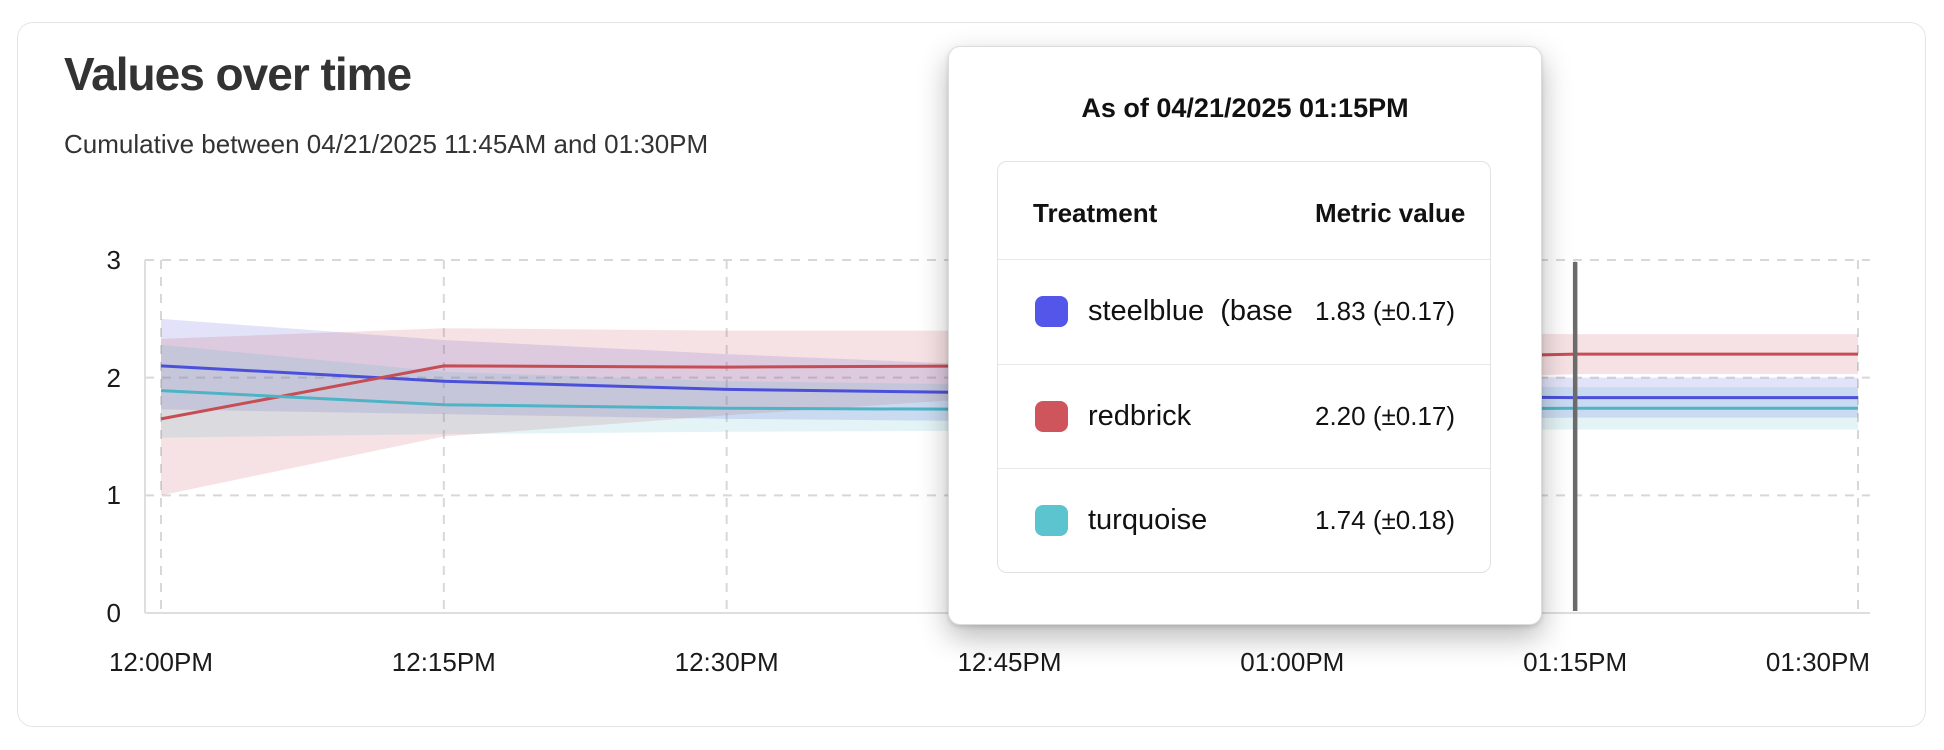 The height and width of the screenshot is (750, 1944). Describe the element at coordinates (1385, 311) in the screenshot. I see `metric-value: 1.83 (±0.17)` at that location.